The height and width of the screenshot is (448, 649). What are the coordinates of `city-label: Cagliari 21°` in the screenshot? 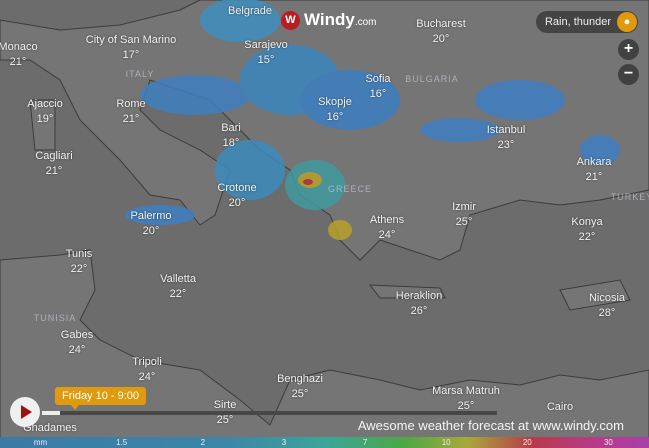 It's located at (54, 163).